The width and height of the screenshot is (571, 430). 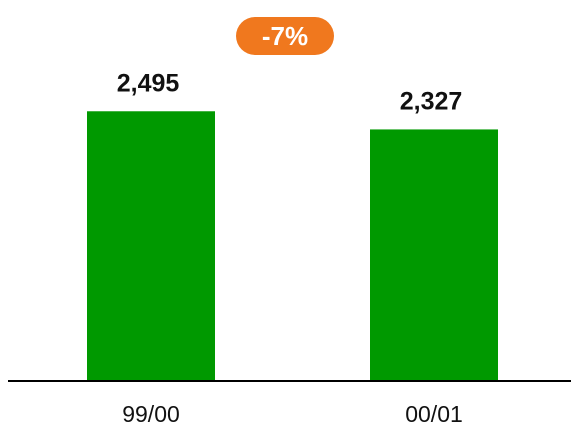 What do you see at coordinates (290, 92) in the screenshot?
I see `value-labels-group: 2,495 2,327` at bounding box center [290, 92].